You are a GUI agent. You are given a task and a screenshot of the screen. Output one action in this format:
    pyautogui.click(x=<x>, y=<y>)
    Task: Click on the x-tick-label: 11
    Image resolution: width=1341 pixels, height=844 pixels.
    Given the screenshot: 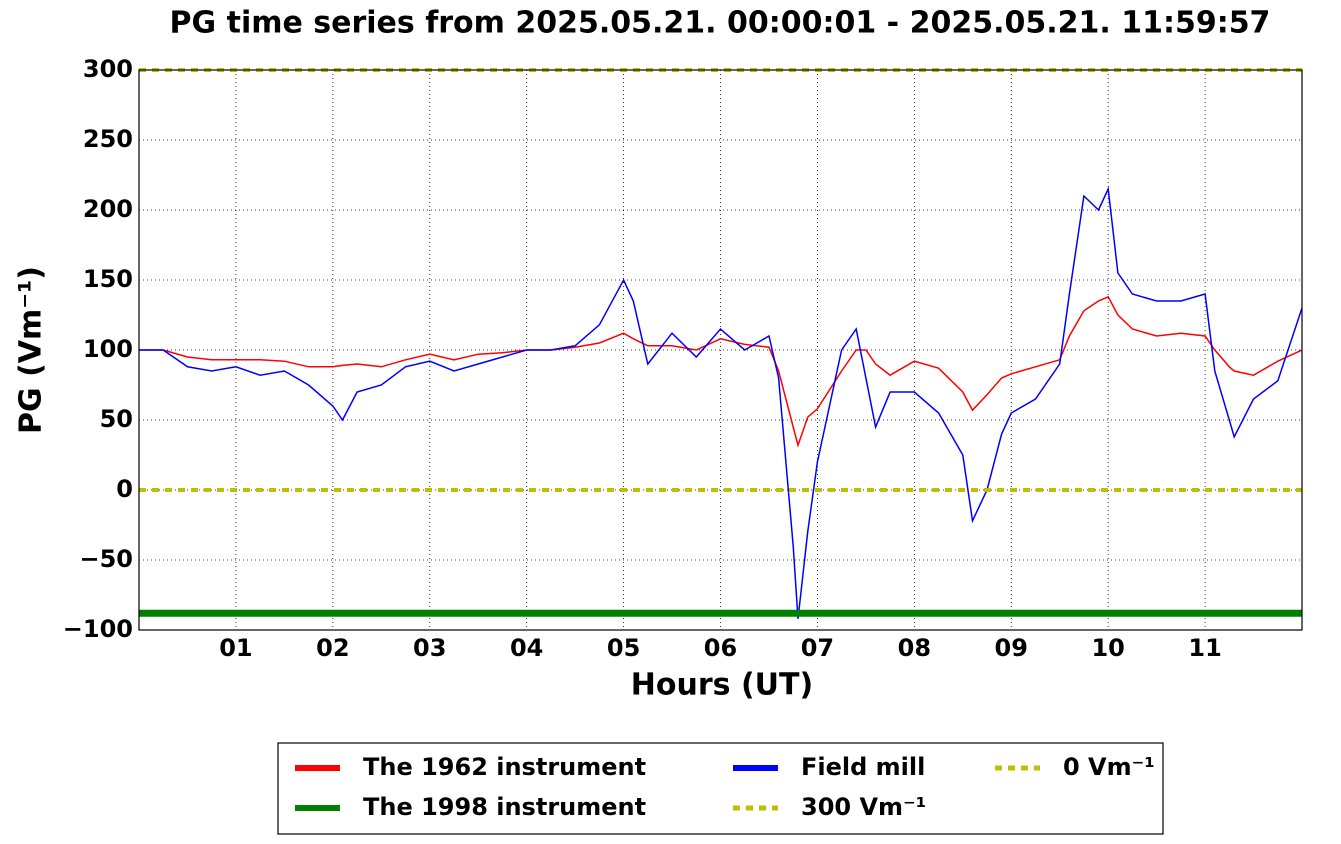 What is the action you would take?
    pyautogui.click(x=1204, y=648)
    